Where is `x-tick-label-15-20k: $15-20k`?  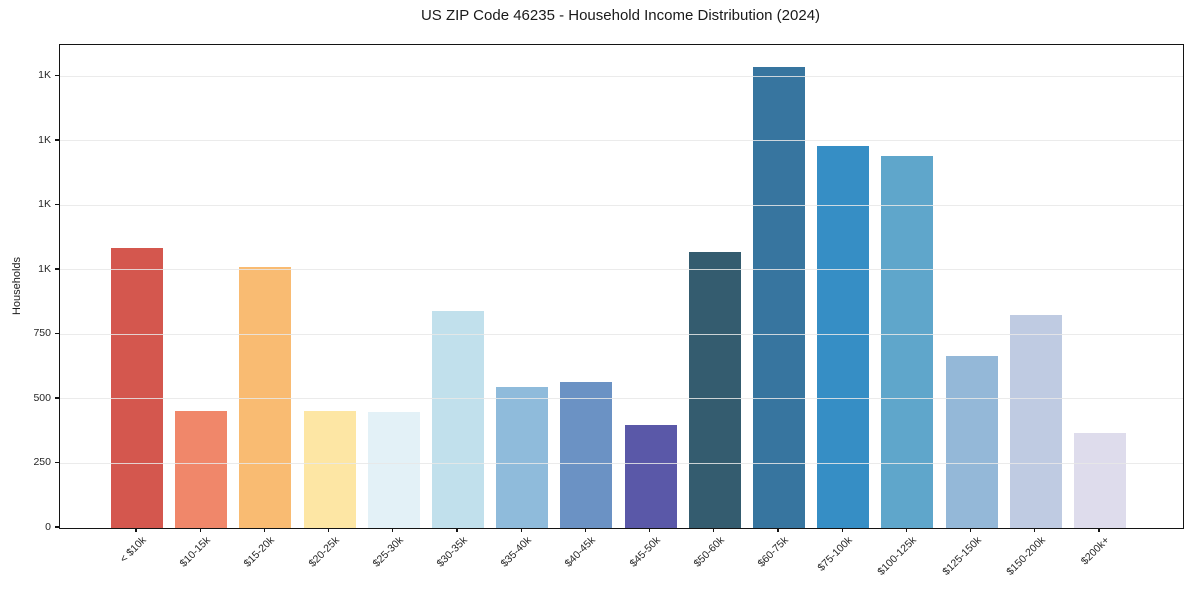 x-tick-label-15-20k: $15-20k is located at coordinates (259, 552).